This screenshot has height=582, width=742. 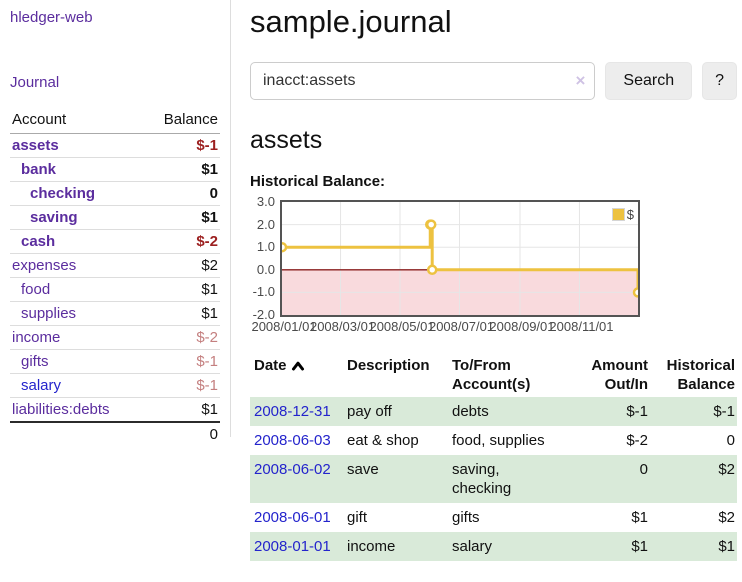 I want to click on brand-link: hledger-web, so click(x=51, y=17).